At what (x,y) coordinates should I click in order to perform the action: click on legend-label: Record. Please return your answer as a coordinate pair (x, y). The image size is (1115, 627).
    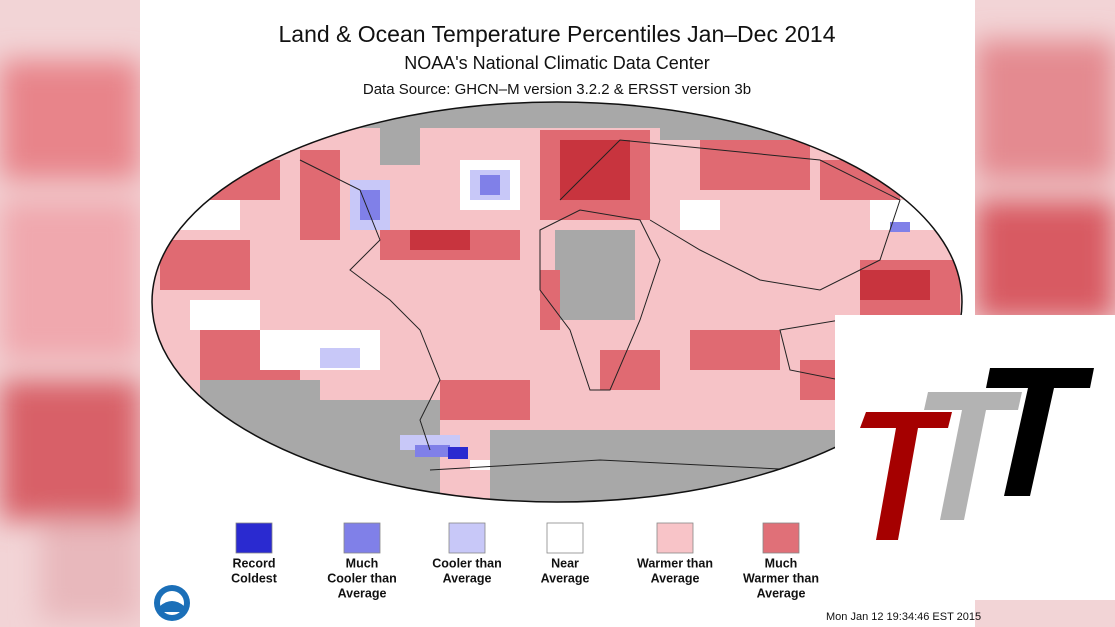
    Looking at the image, I should click on (253, 563).